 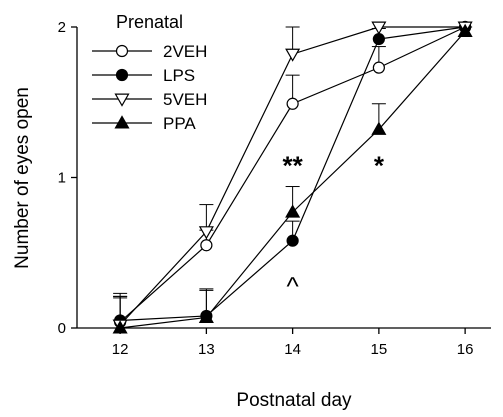 I want to click on legend-title: Prenatal, so click(x=149, y=22).